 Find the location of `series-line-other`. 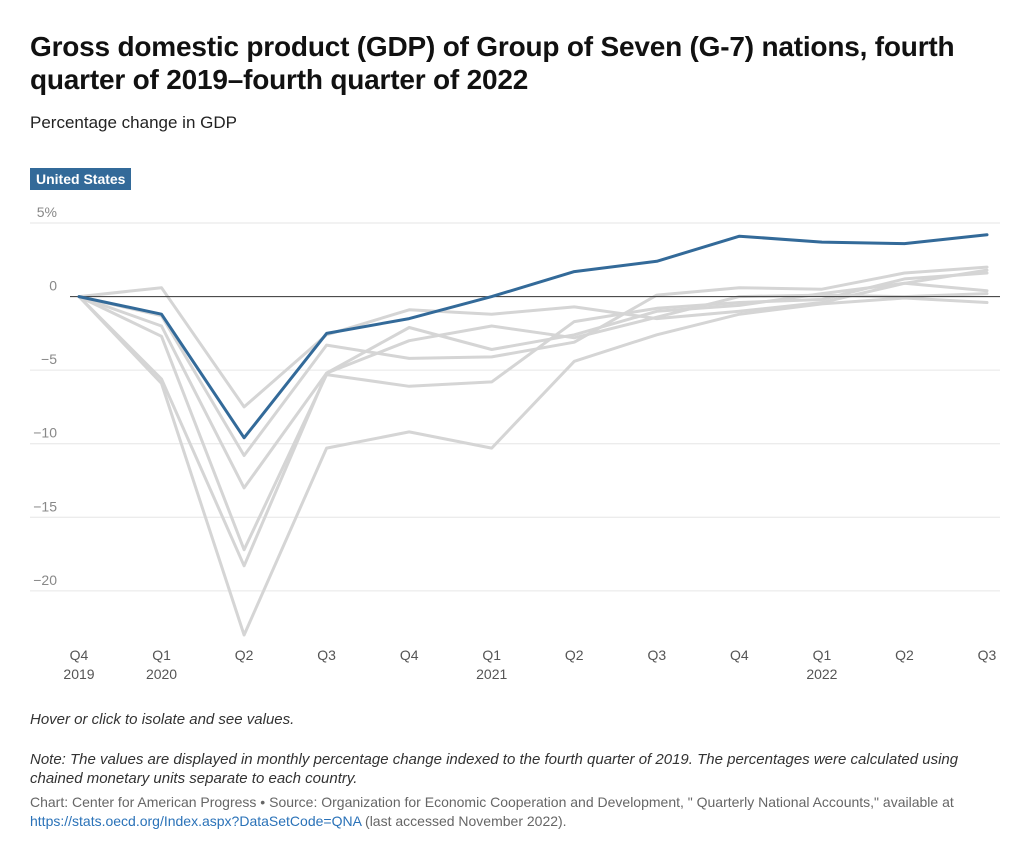

series-line-other is located at coordinates (533, 345).